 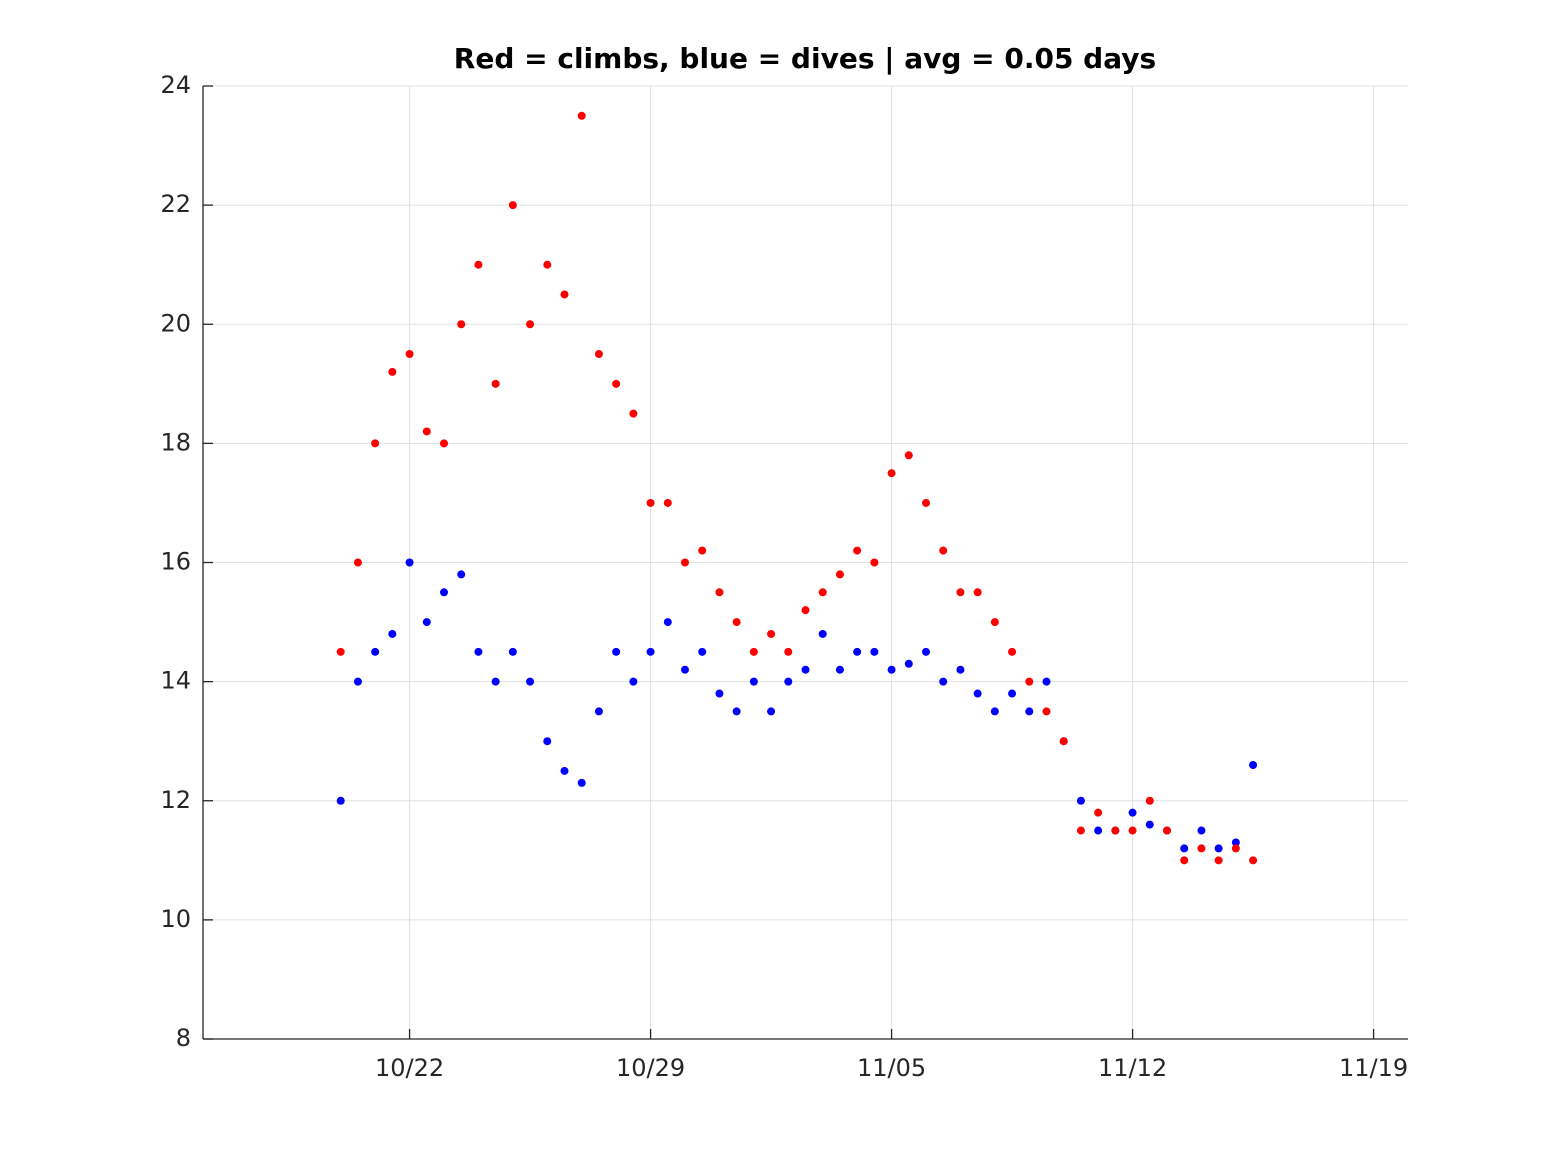 What do you see at coordinates (650, 1068) in the screenshot?
I see `x-tick-label: 10/29` at bounding box center [650, 1068].